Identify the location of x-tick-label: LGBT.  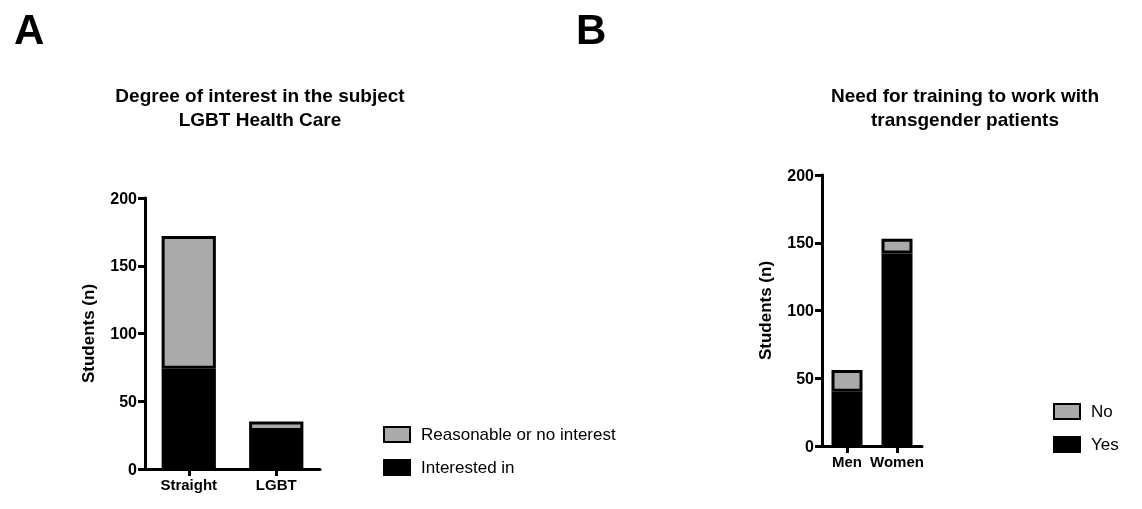
(276, 484).